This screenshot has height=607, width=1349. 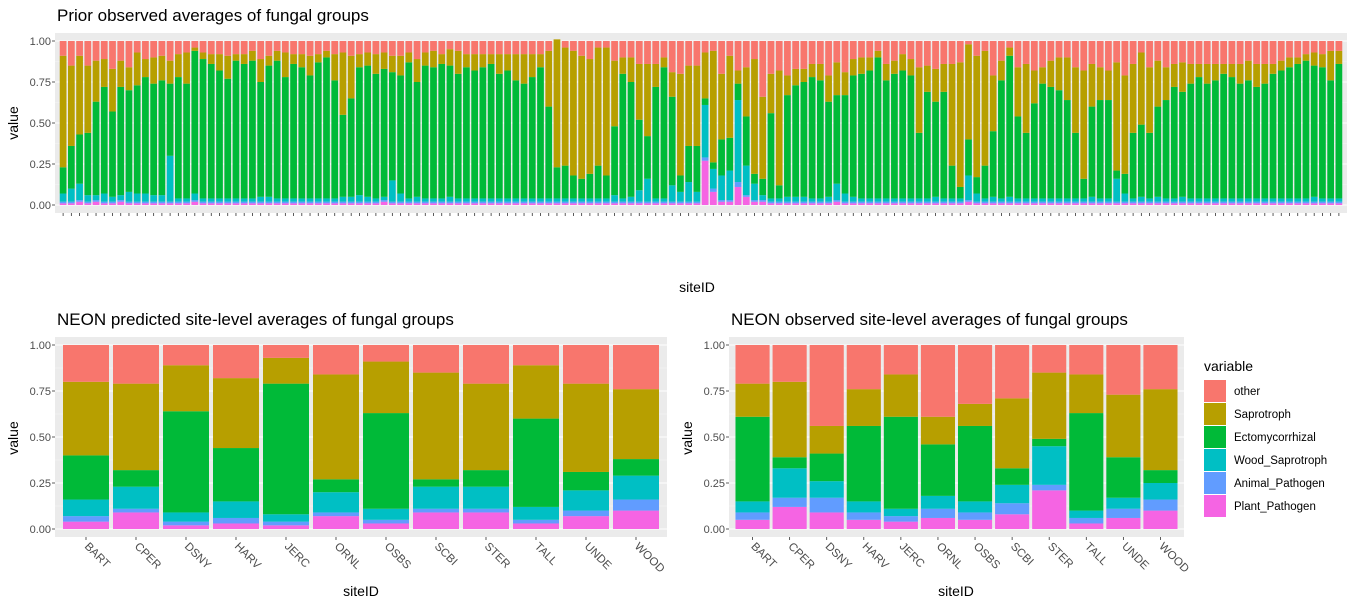 What do you see at coordinates (397, 556) in the screenshot?
I see `predicted-x-tick-label: OSBS` at bounding box center [397, 556].